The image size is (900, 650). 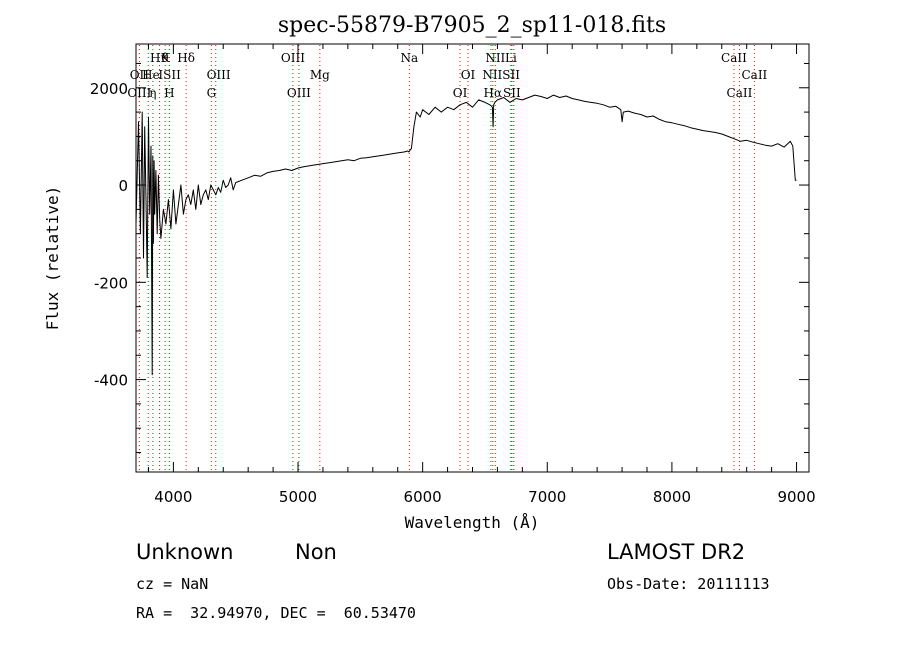 I want to click on line-label: NIISII, so click(x=501, y=75).